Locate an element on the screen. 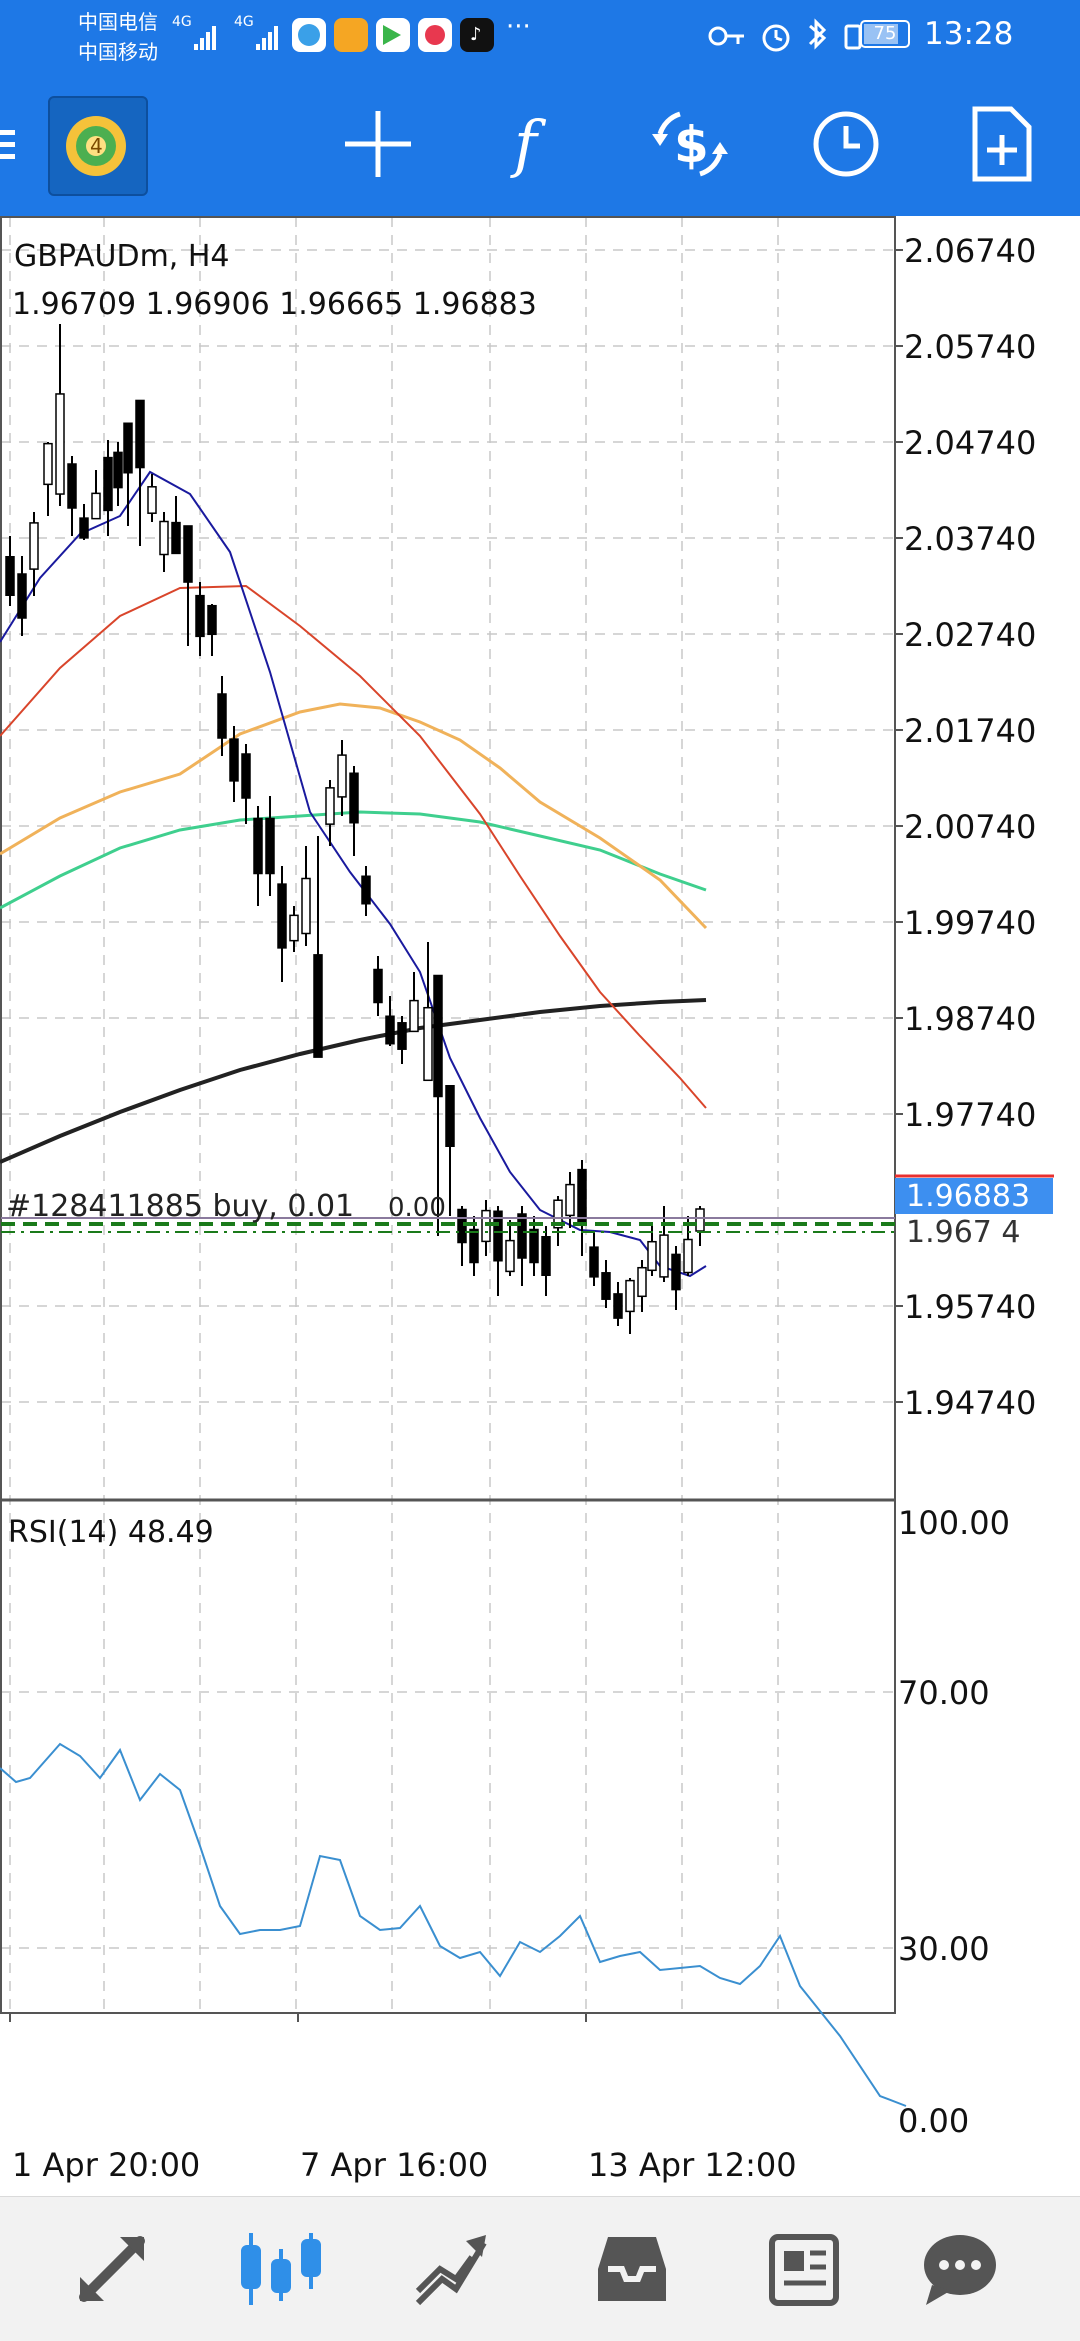  svg-text: 4 is located at coordinates (96, 146).